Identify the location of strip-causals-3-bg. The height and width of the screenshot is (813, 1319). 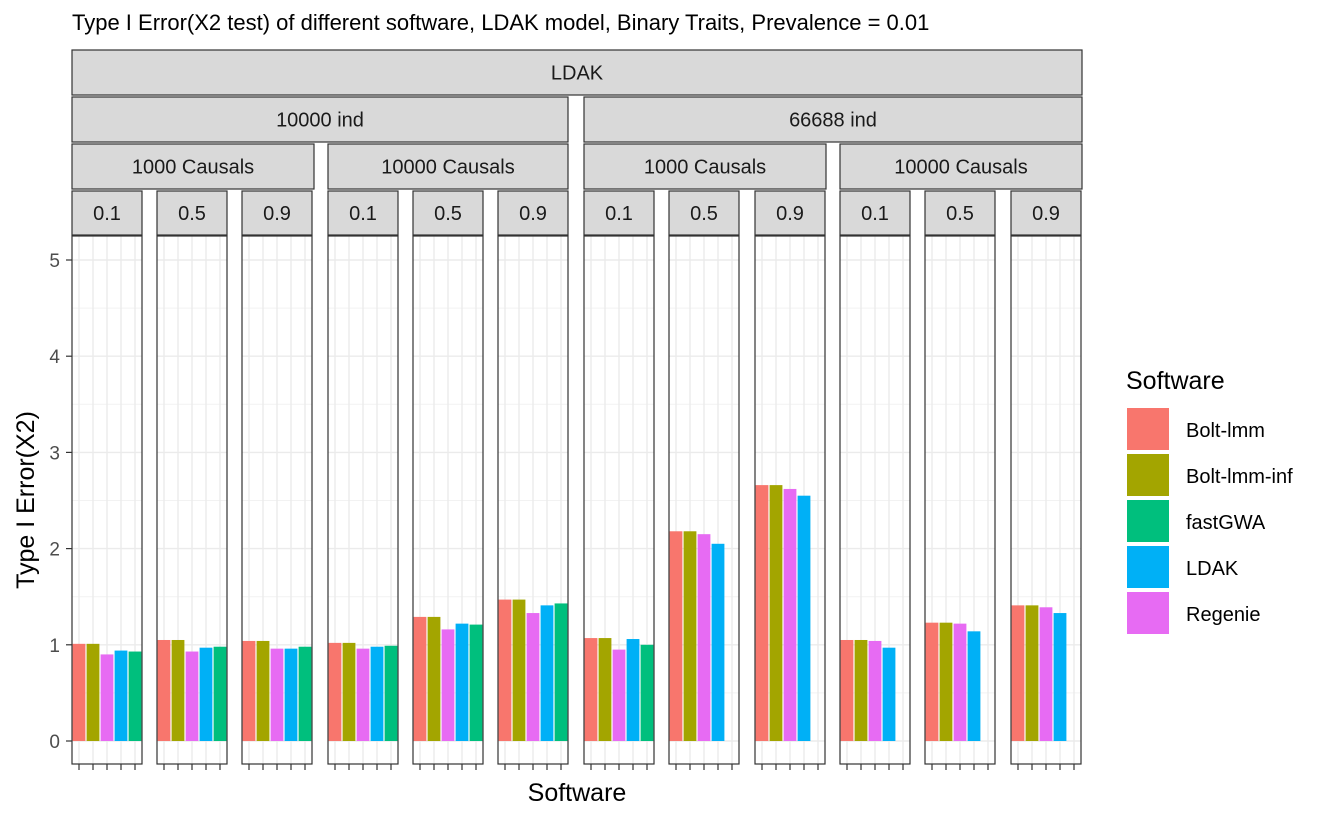
(705, 166).